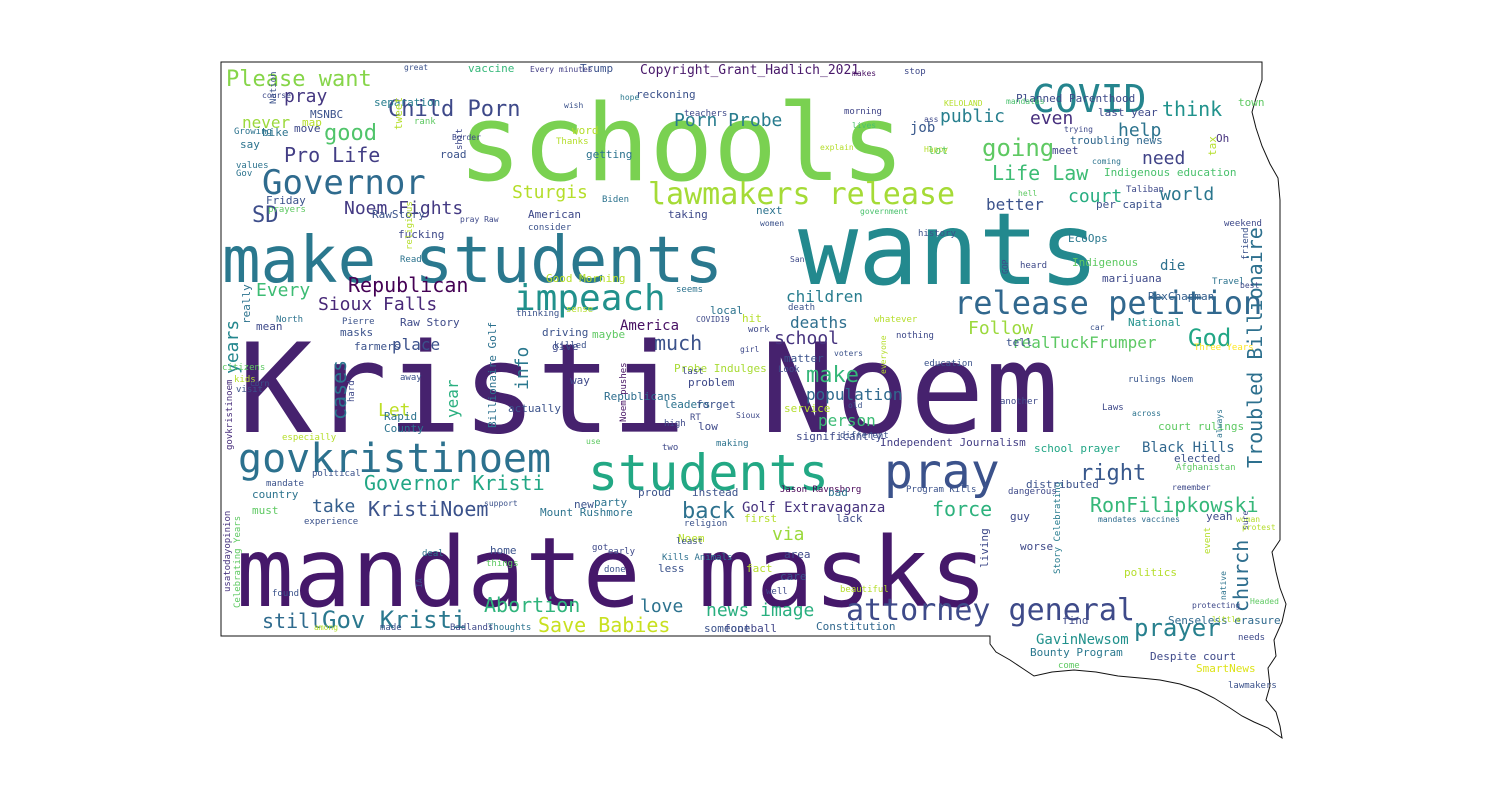 Image resolution: width=1500 pixels, height=800 pixels. What do you see at coordinates (941, 490) in the screenshot?
I see `word-cloud-word: Program Kills` at bounding box center [941, 490].